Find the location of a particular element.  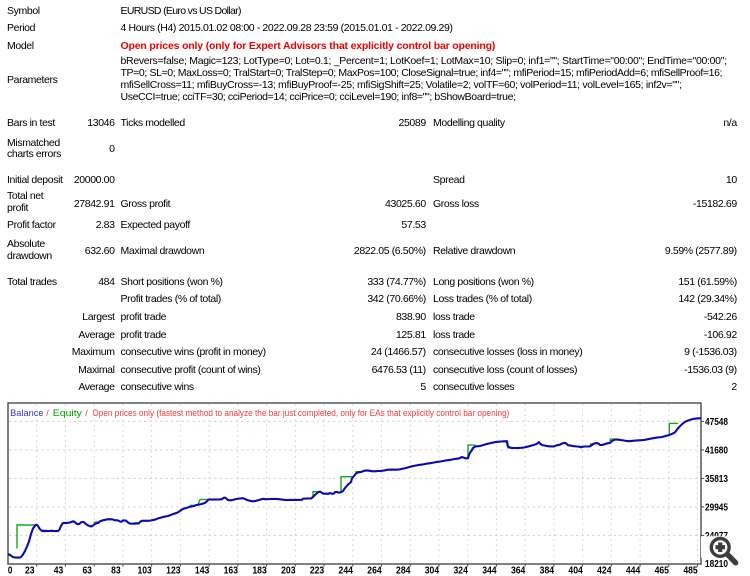

svg-text: 183 is located at coordinates (259, 571).